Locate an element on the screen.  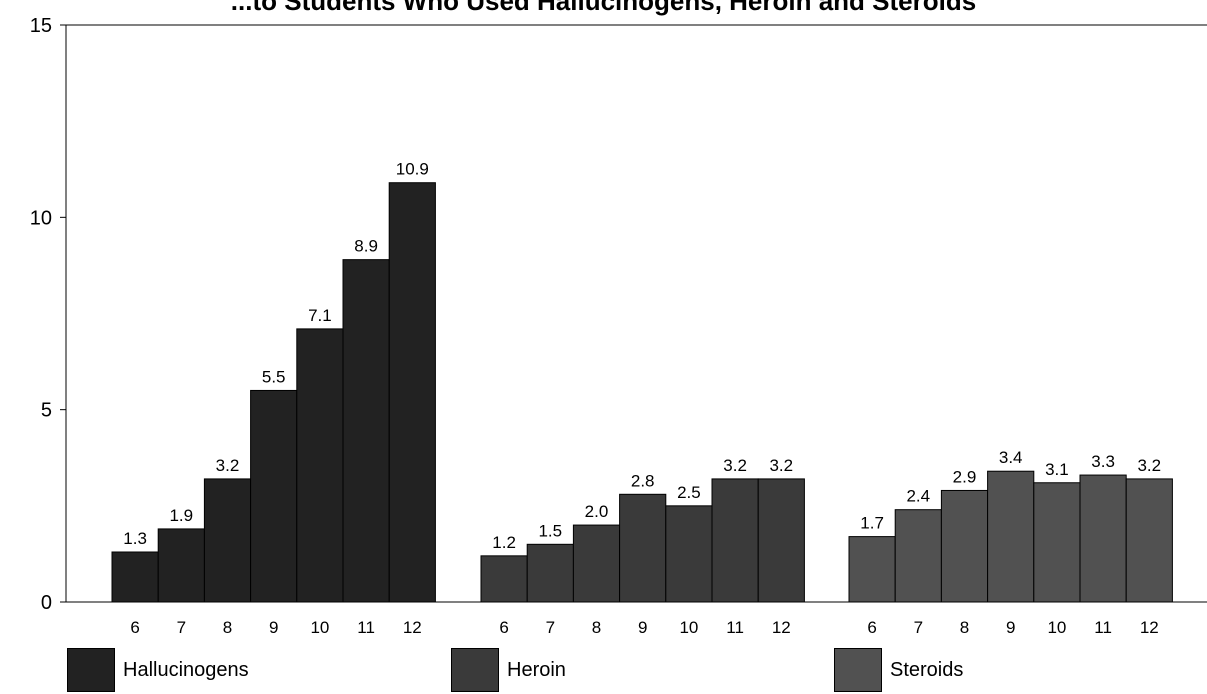
bar-value-label: 2.4 is located at coordinates (918, 496).